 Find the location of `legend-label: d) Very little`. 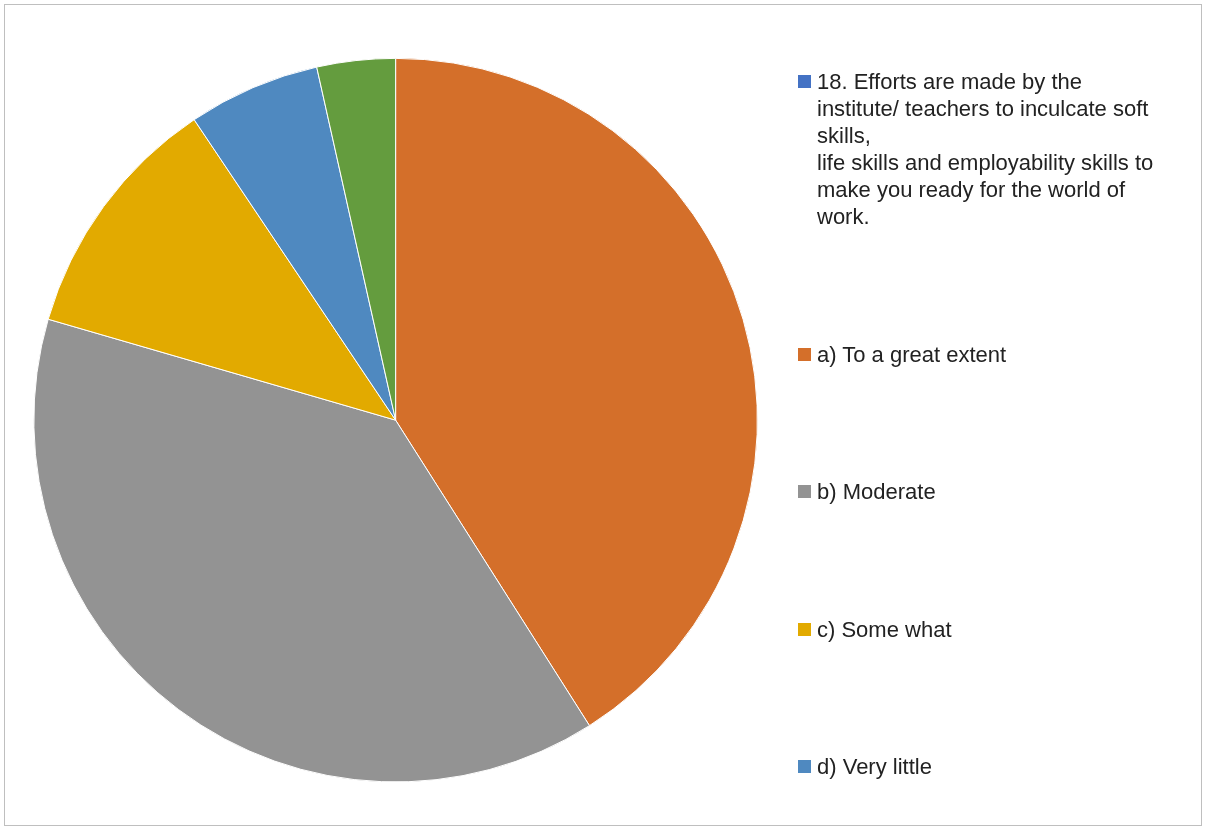

legend-label: d) Very little is located at coordinates (874, 766).